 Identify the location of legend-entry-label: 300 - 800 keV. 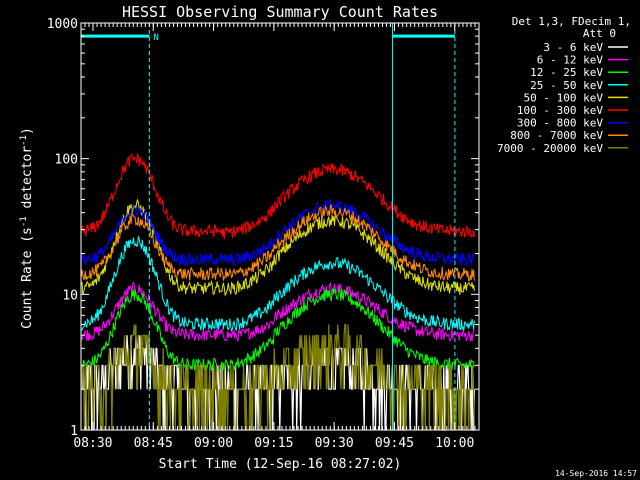
(560, 123).